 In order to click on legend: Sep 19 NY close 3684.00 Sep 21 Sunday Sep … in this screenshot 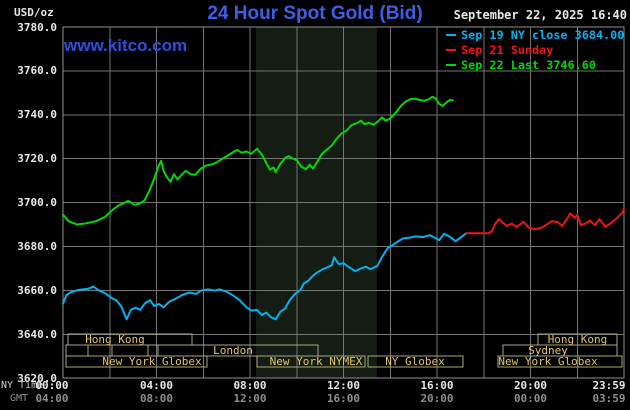, I will do `click(535, 49)`.